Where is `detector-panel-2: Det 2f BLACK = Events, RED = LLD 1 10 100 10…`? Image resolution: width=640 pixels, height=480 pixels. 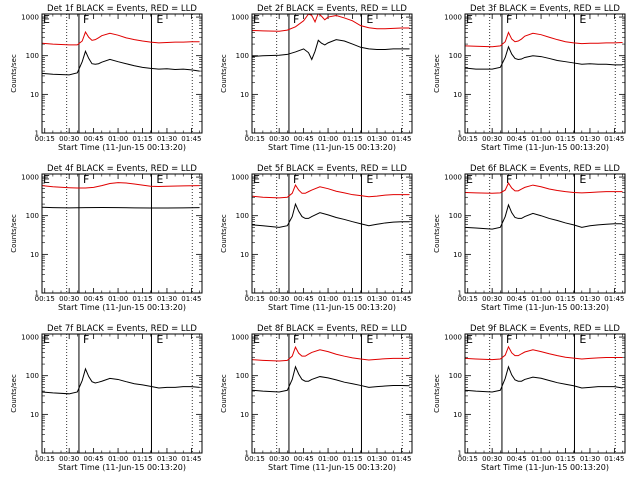
detector-panel-2: Det 2f BLACK = Events, RED = LLD 1 10 100 10… is located at coordinates (316, 78).